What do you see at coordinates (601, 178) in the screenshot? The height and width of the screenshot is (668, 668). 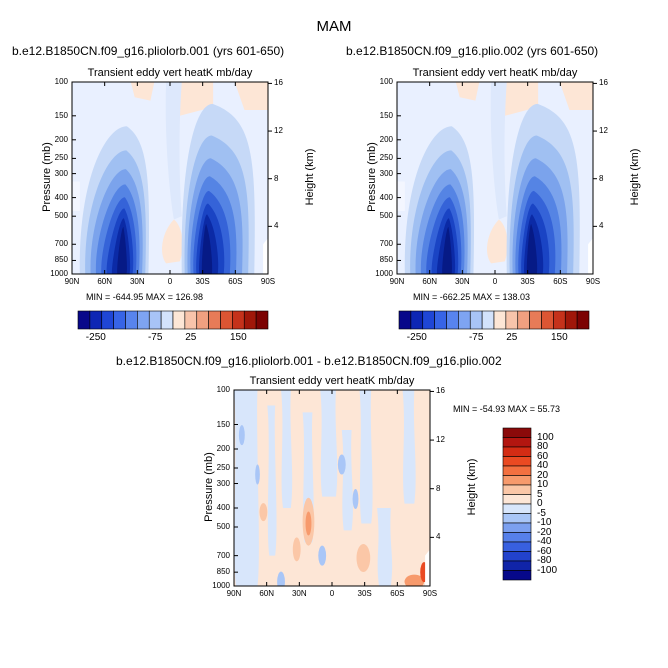 I see `height-tick-label: 8` at bounding box center [601, 178].